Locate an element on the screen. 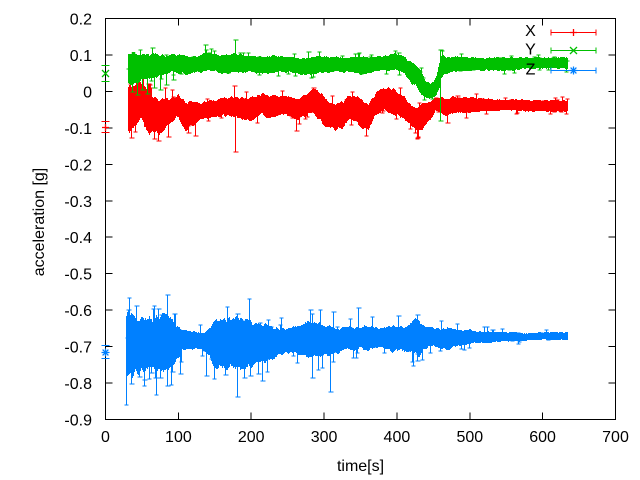 The image size is (640, 480). svg-text: -0.4 is located at coordinates (78, 238).